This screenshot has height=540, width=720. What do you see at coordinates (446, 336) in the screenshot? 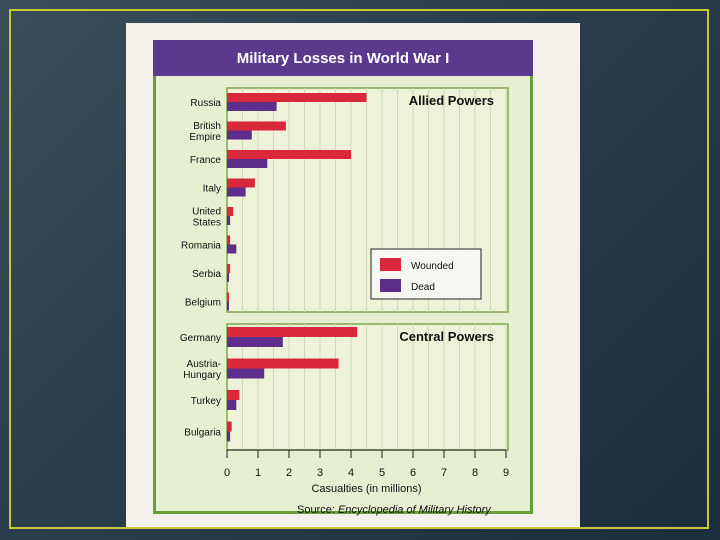
I see `panel-title: Central Powers` at bounding box center [446, 336].